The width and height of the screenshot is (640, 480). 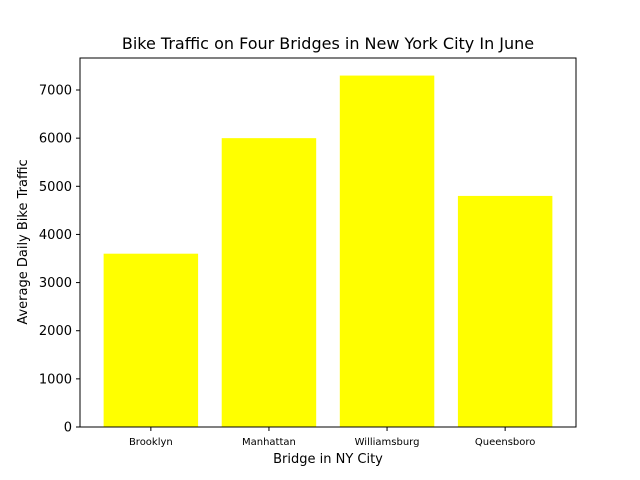 I want to click on bar-williamsburg, so click(x=387, y=251).